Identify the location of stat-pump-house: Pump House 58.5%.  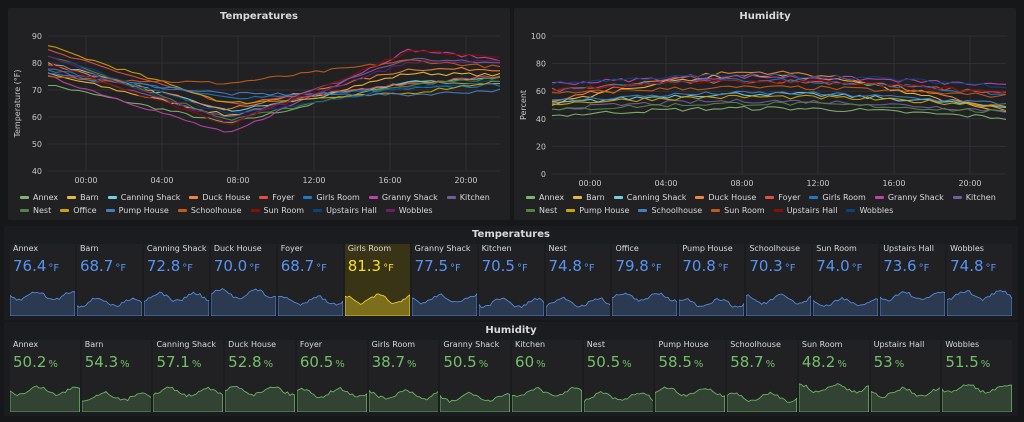
(690, 376).